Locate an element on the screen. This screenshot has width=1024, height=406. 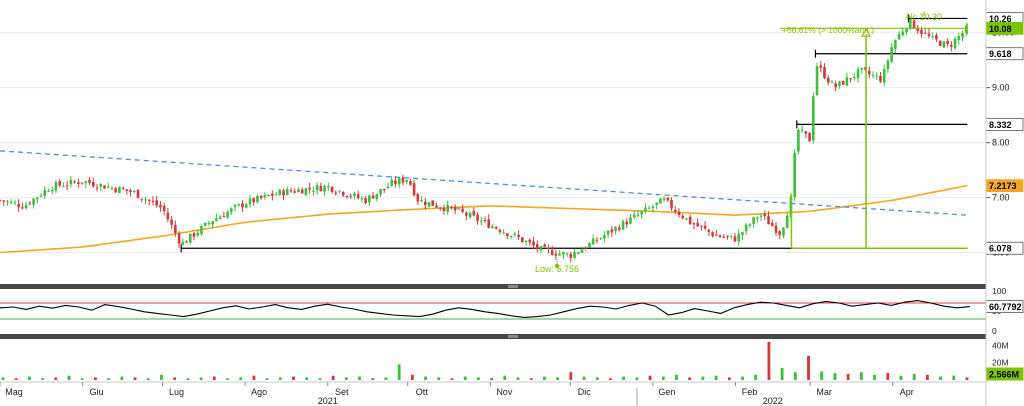
month-label: Giu is located at coordinates (97, 392).